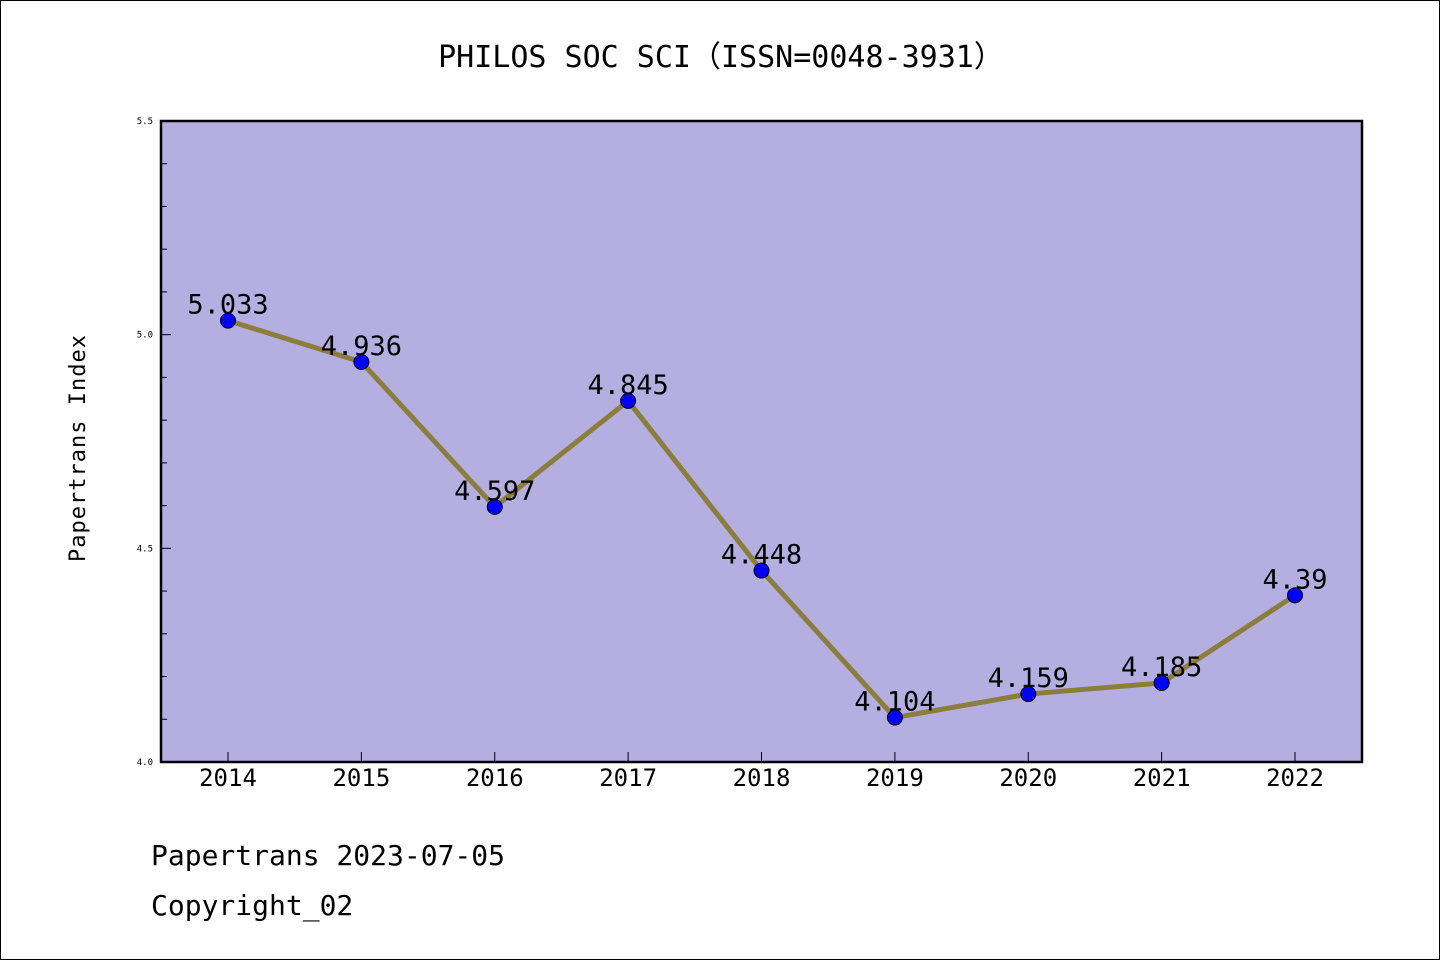 The image size is (1440, 960). What do you see at coordinates (228, 778) in the screenshot?
I see `x-tick-label: 2014` at bounding box center [228, 778].